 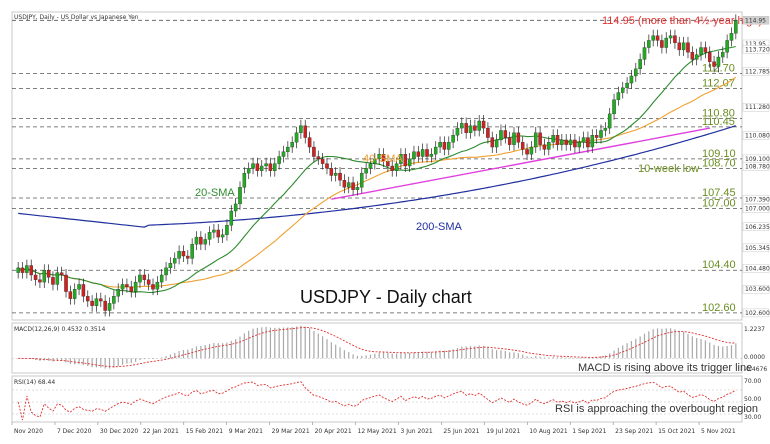 What do you see at coordinates (757, 248) in the screenshot?
I see `y-tick-label: 105.345` at bounding box center [757, 248].